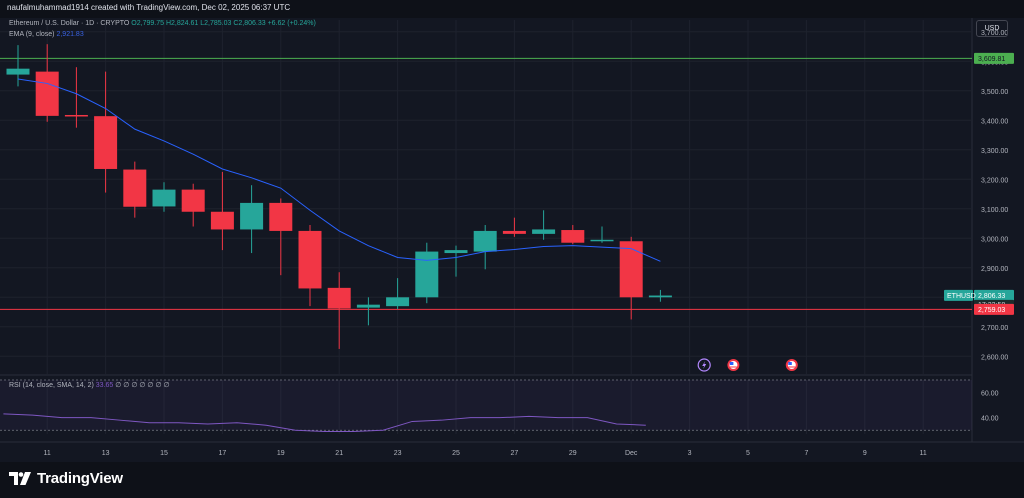 The height and width of the screenshot is (498, 1024). I want to click on support-badge-text: 2,759.03, so click(991, 310).